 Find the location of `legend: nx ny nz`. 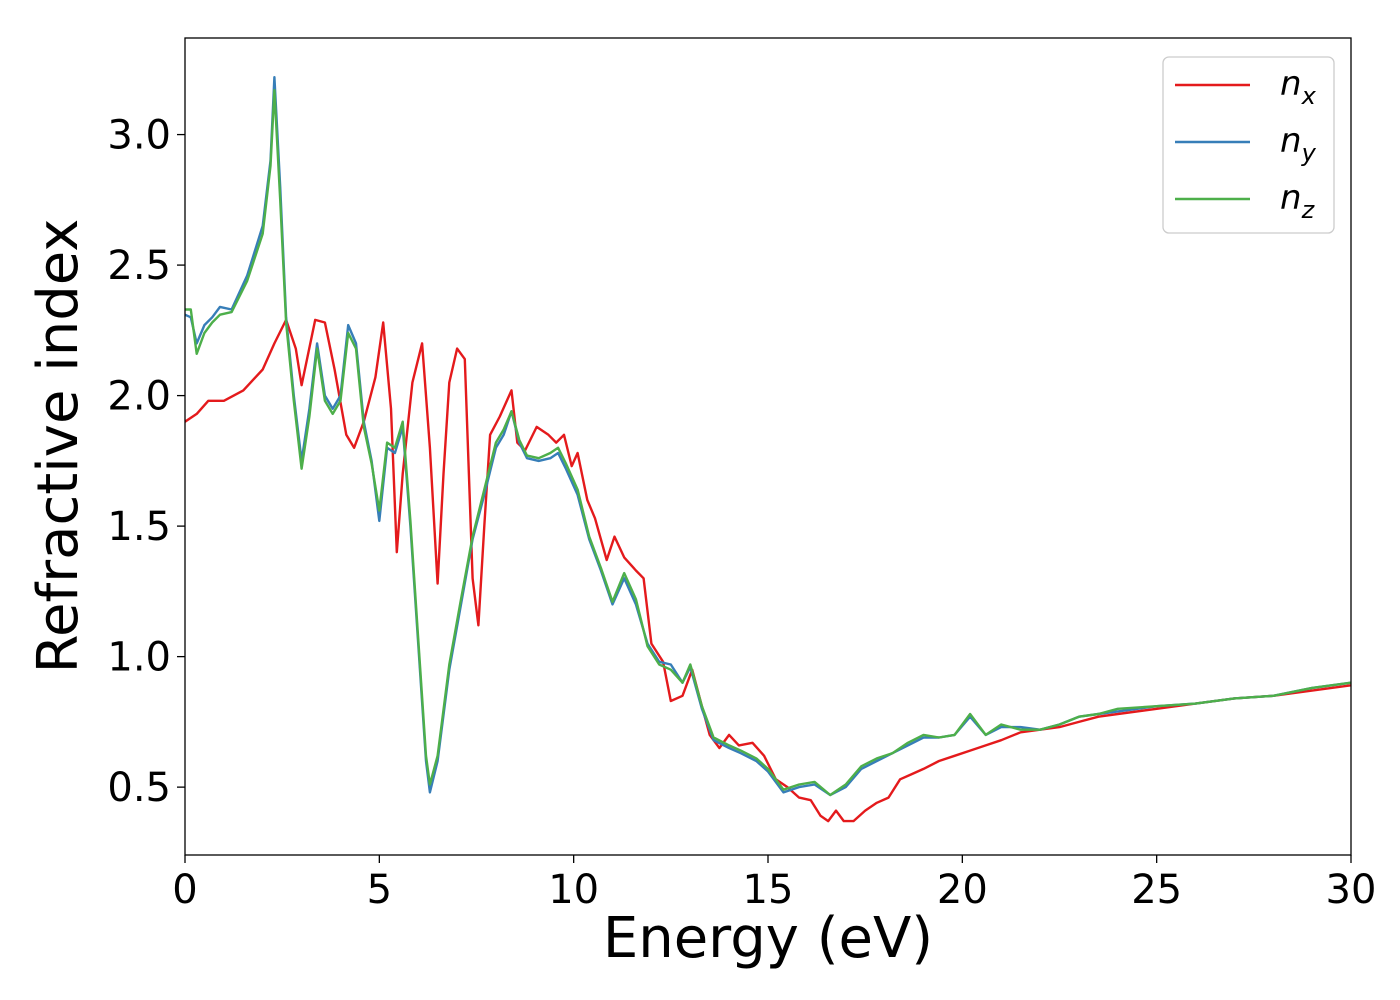

legend: nx ny nz is located at coordinates (1248, 145).